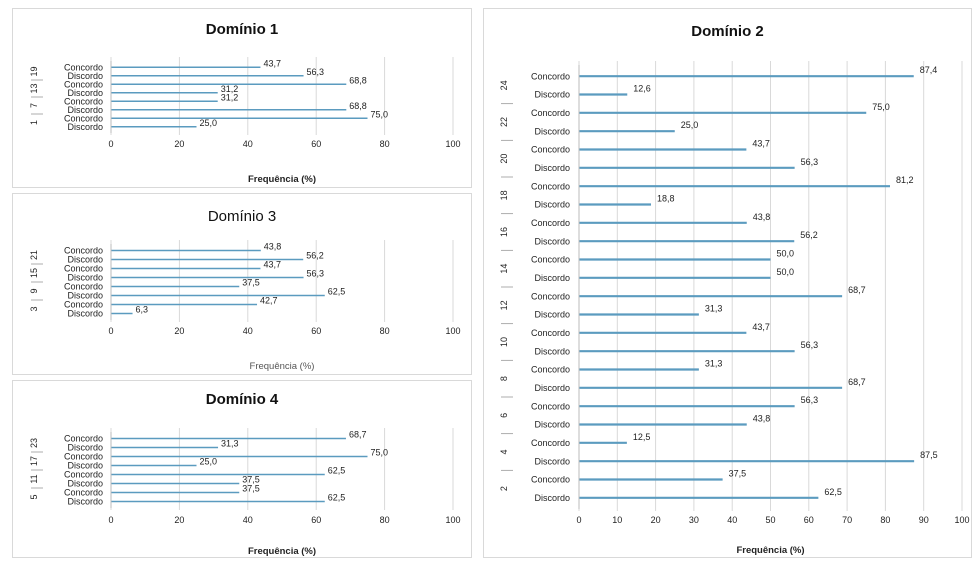 This screenshot has height=562, width=976. Describe the element at coordinates (34, 255) in the screenshot. I see `group-label: 21` at that location.